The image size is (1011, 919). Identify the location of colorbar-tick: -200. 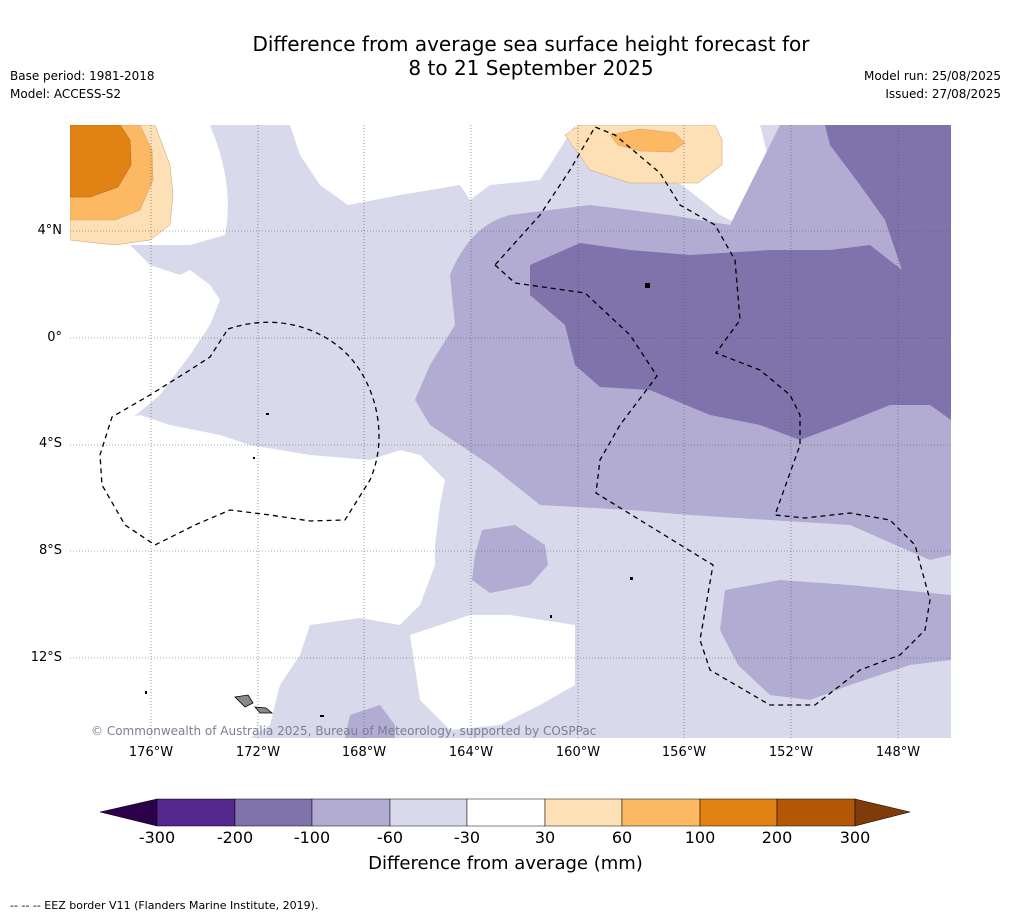
(235, 837).